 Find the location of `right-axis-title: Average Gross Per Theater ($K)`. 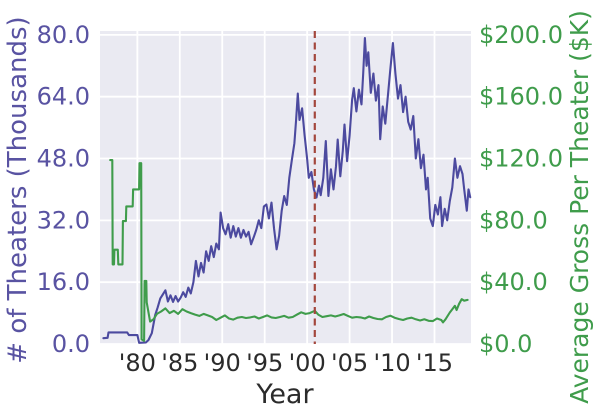

right-axis-title: Average Gross Per Theater ($K) is located at coordinates (579, 207).